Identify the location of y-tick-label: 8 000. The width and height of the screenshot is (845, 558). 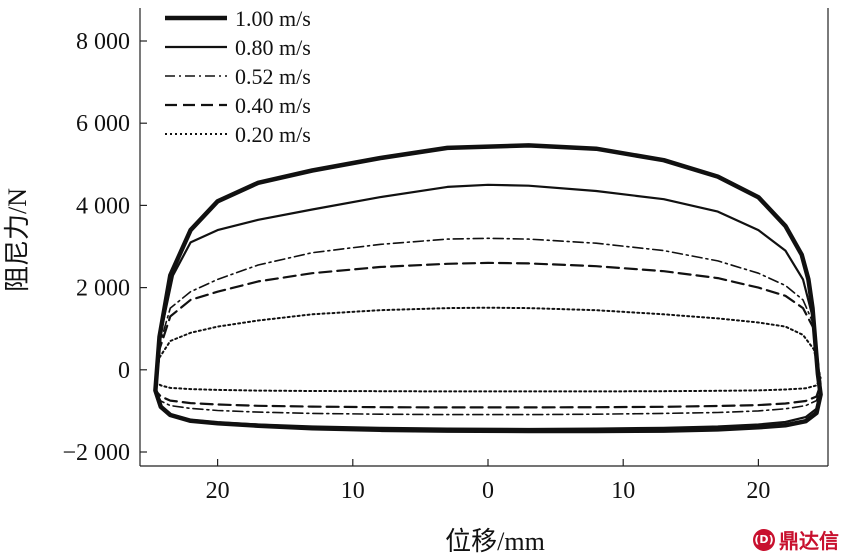
(103, 42).